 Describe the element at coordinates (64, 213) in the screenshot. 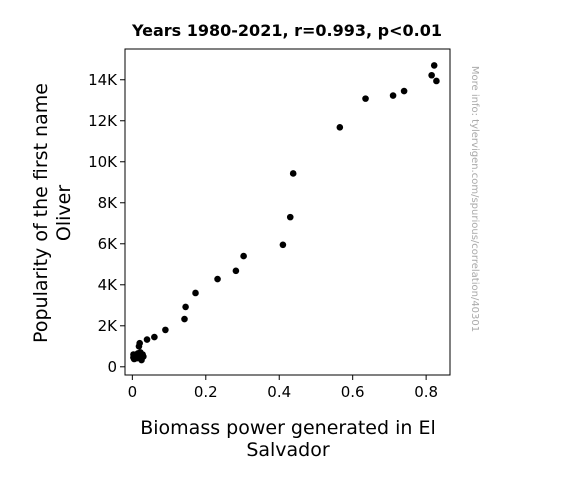

I see `y-axis-label-line-2: Oliver` at that location.